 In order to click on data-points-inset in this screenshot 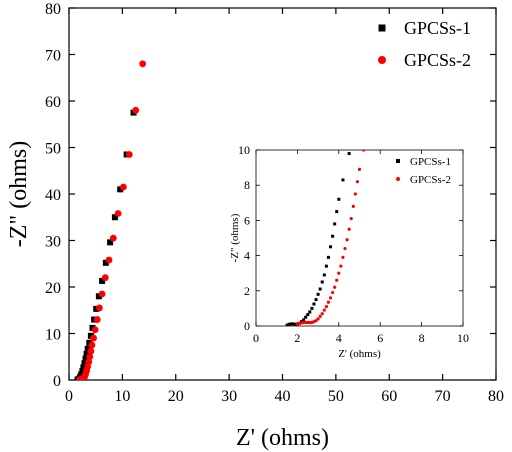, I will do `click(325, 238)`.